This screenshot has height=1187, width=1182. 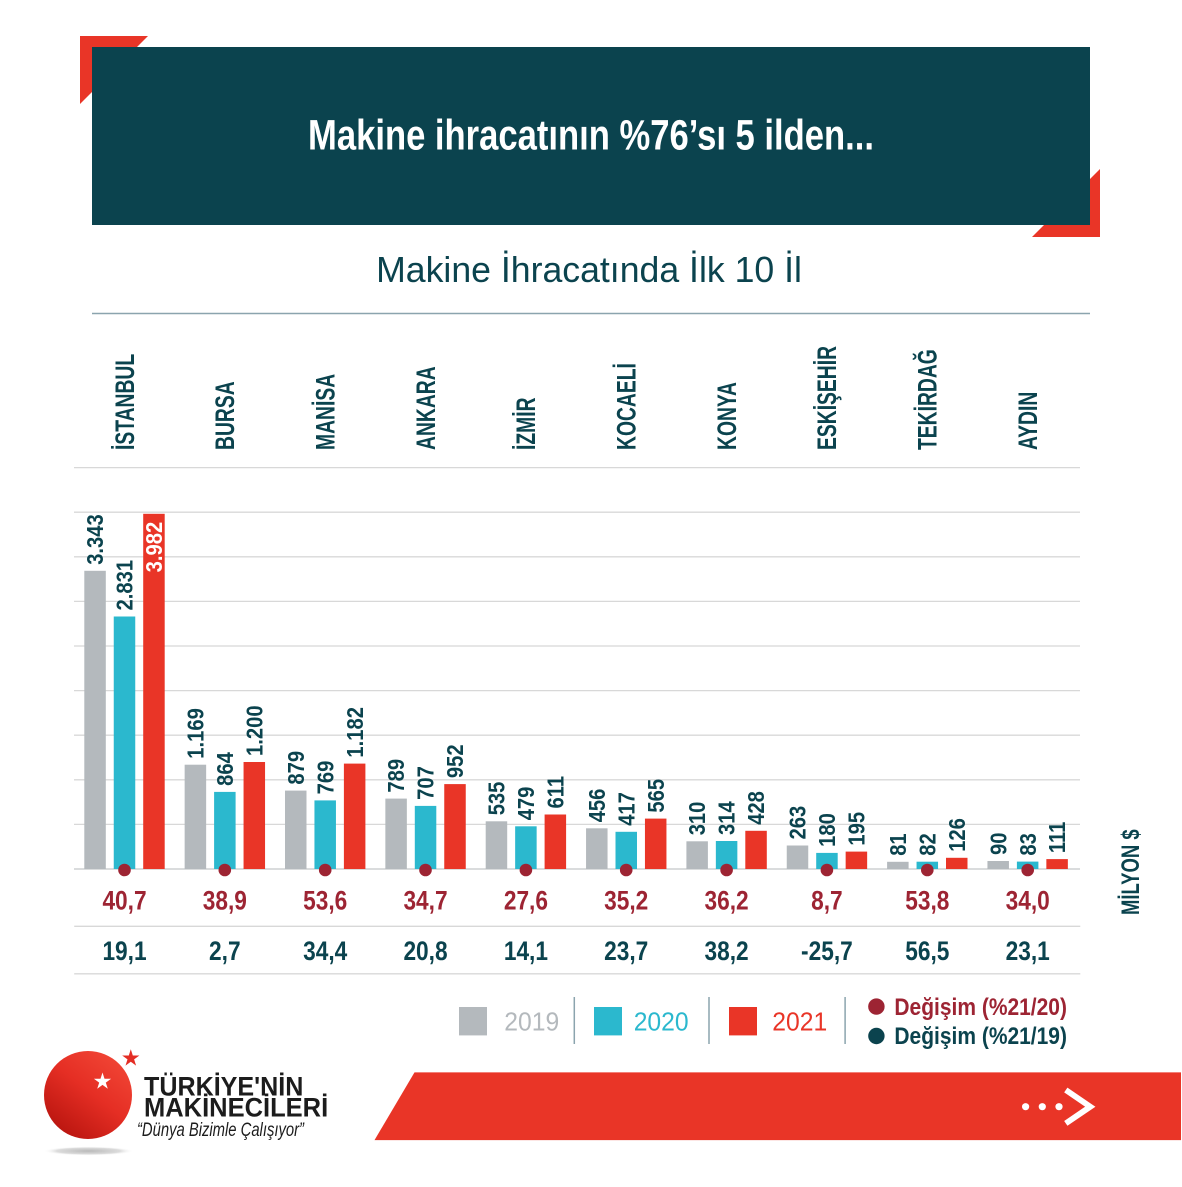 What do you see at coordinates (225, 415) in the screenshot?
I see `svg-text: BURSA` at bounding box center [225, 415].